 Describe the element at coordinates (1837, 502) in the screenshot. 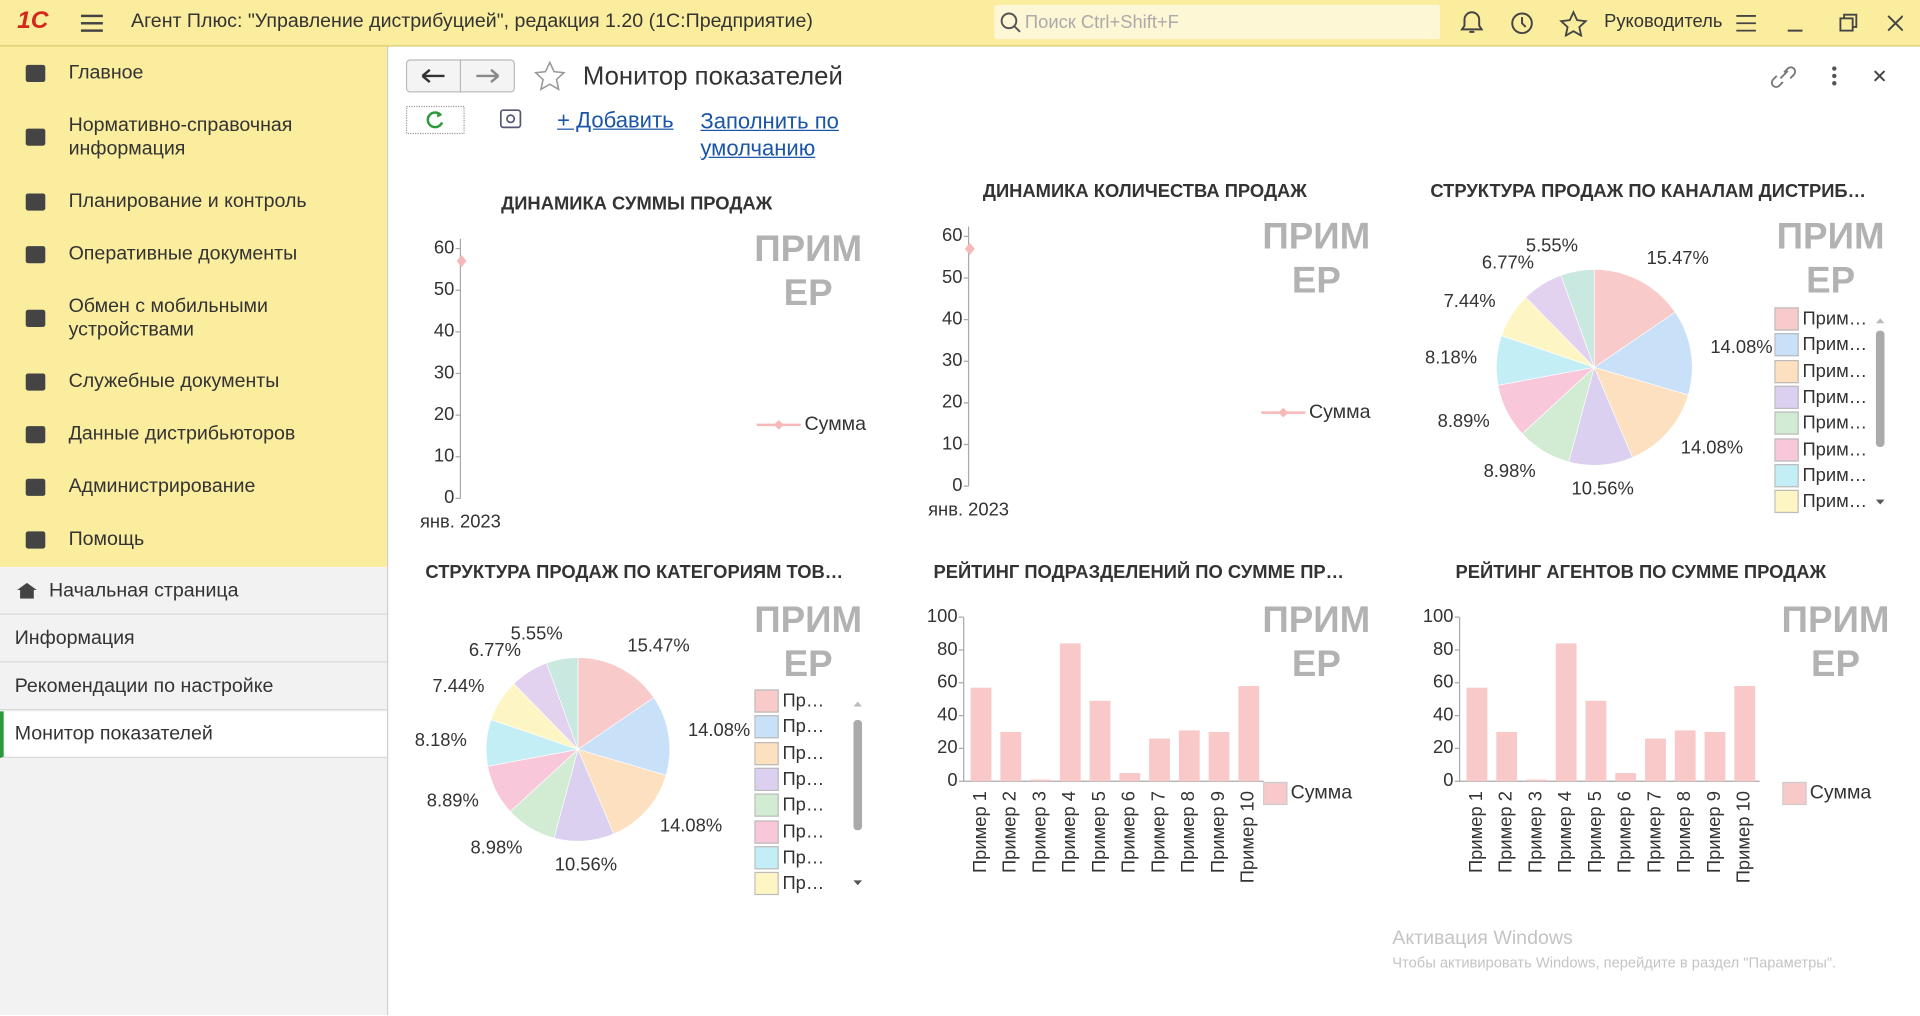

I see `legend-label: Пример 8` at that location.